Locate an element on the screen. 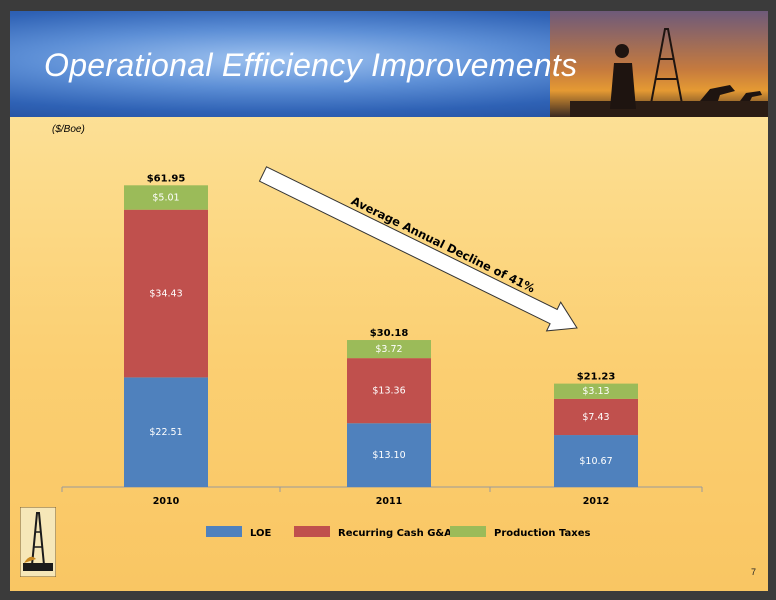  unit-label: ($/Boe) is located at coordinates (68, 129).